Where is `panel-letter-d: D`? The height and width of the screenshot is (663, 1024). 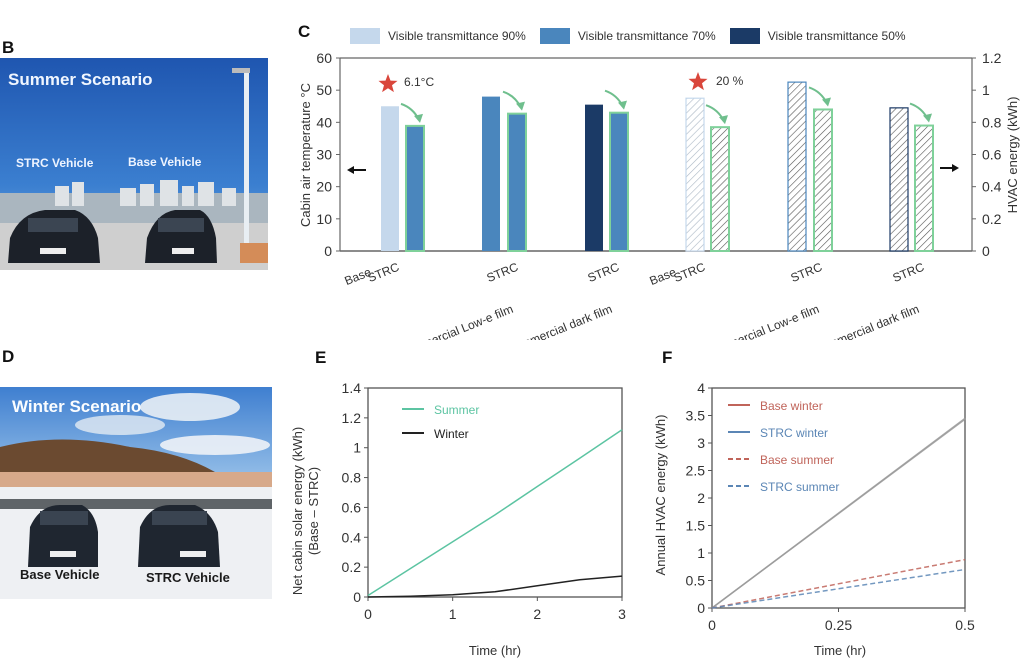
panel-letter-d: D is located at coordinates (8, 356).